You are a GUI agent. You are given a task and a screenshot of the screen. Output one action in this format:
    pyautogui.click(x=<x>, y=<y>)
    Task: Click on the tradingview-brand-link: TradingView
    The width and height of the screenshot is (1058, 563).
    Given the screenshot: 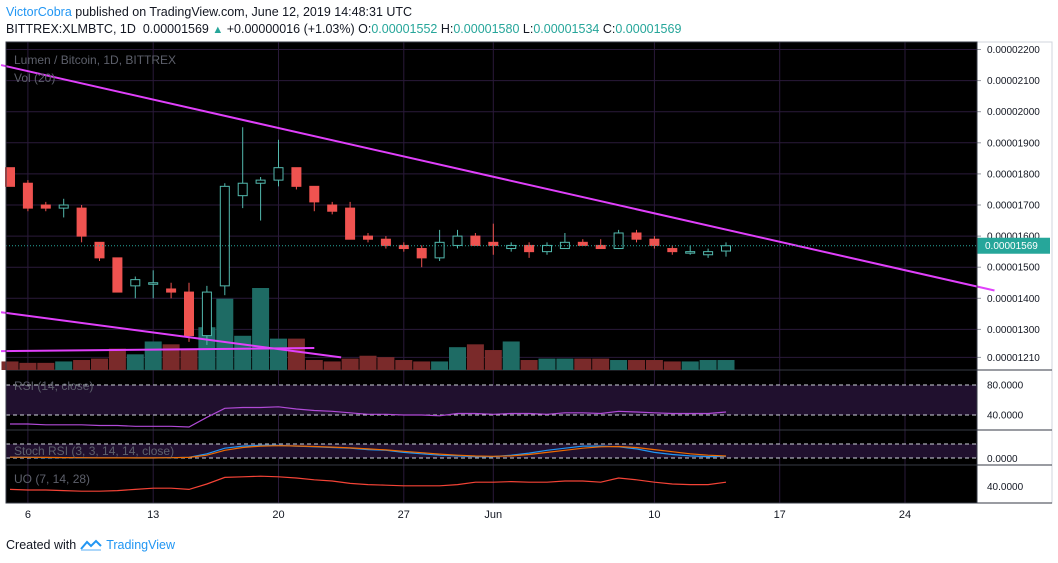 What is the action you would take?
    pyautogui.click(x=140, y=545)
    